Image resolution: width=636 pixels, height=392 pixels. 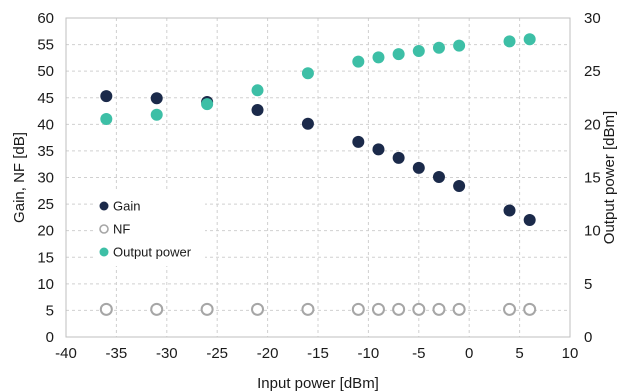 What do you see at coordinates (369, 353) in the screenshot?
I see `x-tick-label: -10` at bounding box center [369, 353].